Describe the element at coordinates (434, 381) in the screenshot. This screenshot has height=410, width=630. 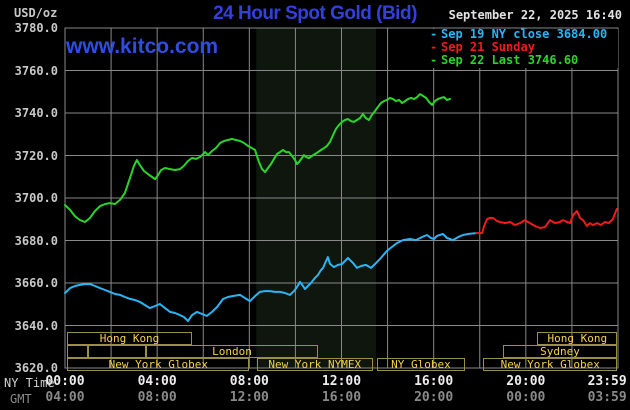
I see `ny-time-tick-label: 16:00` at that location.